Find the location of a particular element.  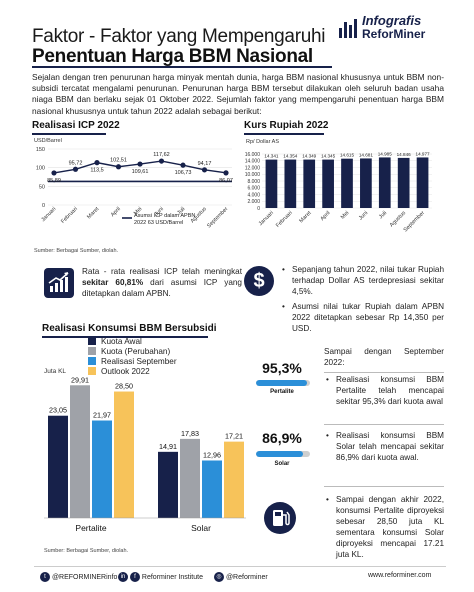

facebook-icon: f is located at coordinates (134, 577).